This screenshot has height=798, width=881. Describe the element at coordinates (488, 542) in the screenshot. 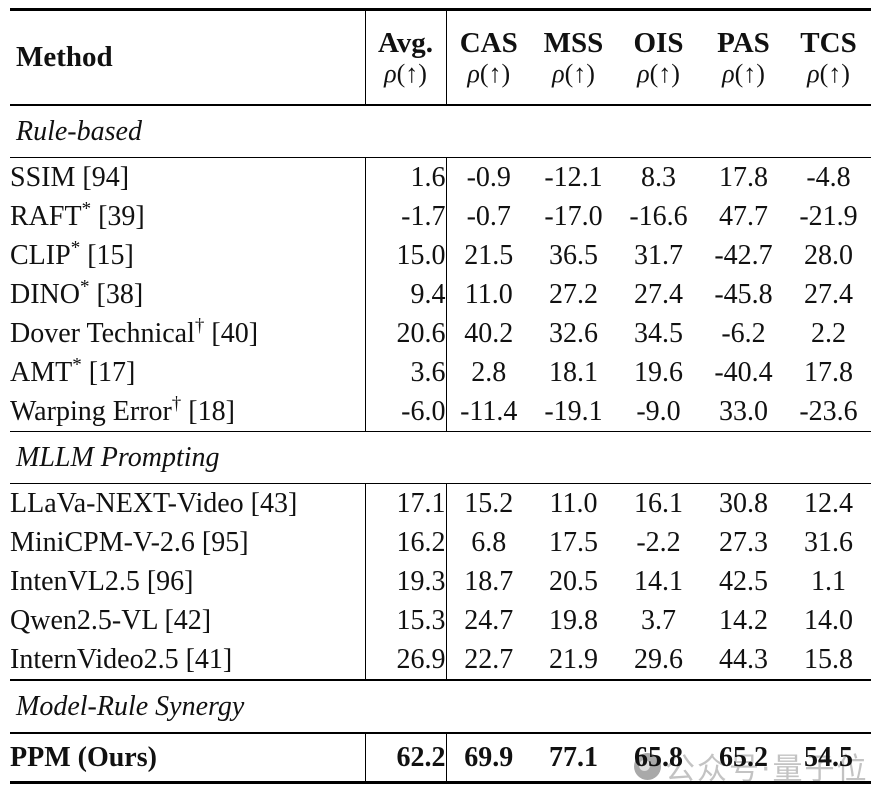

I see `value-cell: 6.8` at that location.